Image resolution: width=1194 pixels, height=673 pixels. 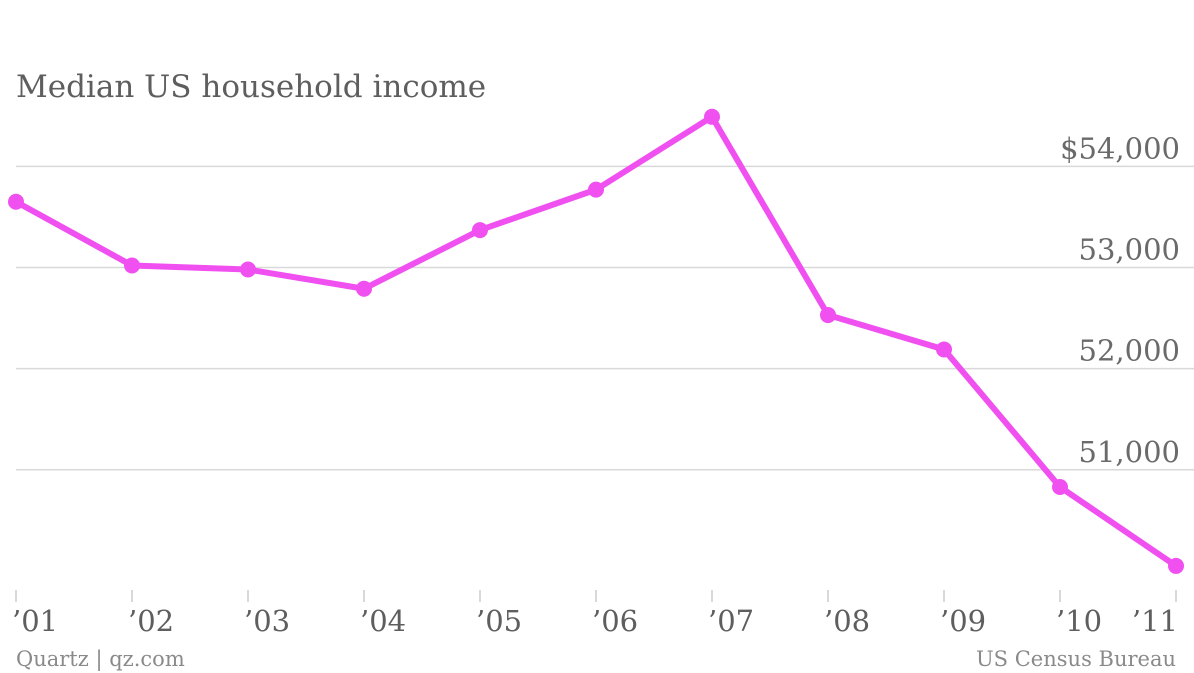 What do you see at coordinates (1129, 452) in the screenshot?
I see `y-tick-label: 51,000` at bounding box center [1129, 452].